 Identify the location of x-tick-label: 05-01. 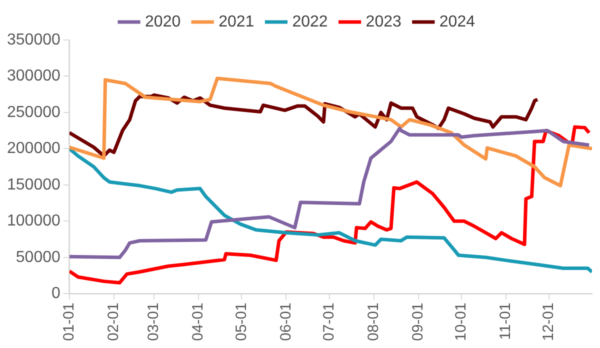
(241, 322).